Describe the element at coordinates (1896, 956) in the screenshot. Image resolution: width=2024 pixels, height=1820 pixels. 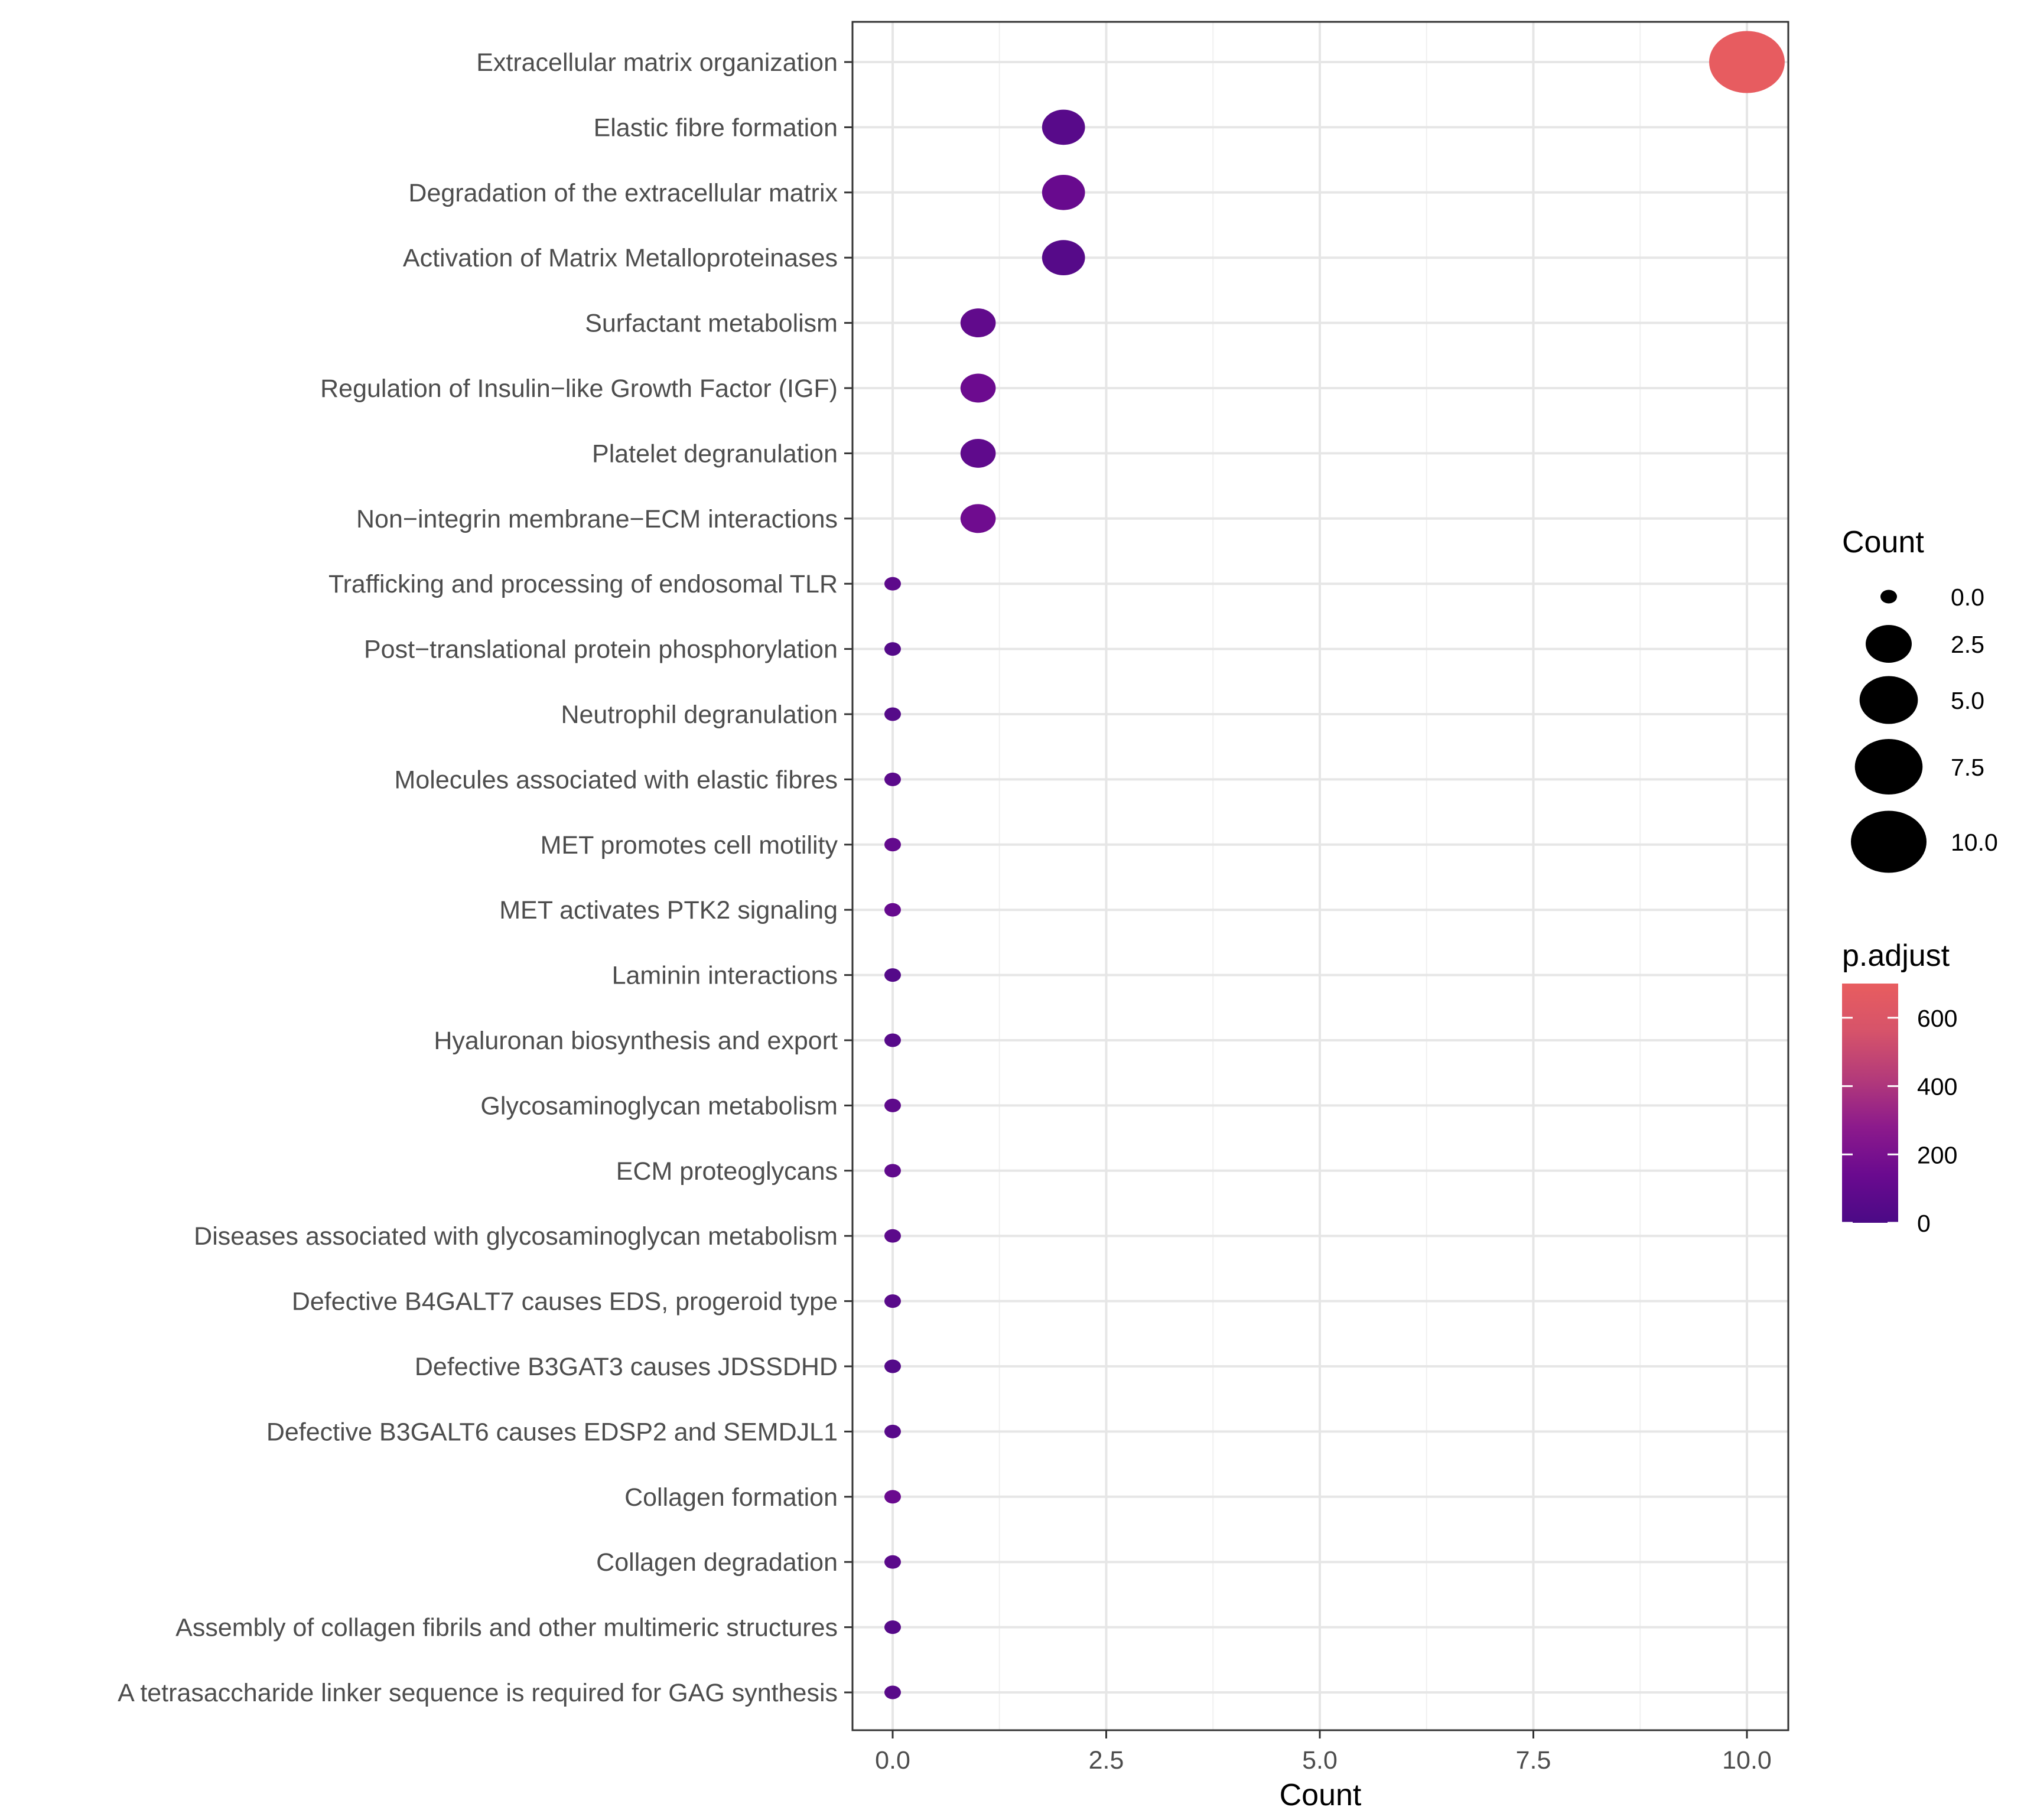
I see `color-legend-title: p.adjust` at that location.